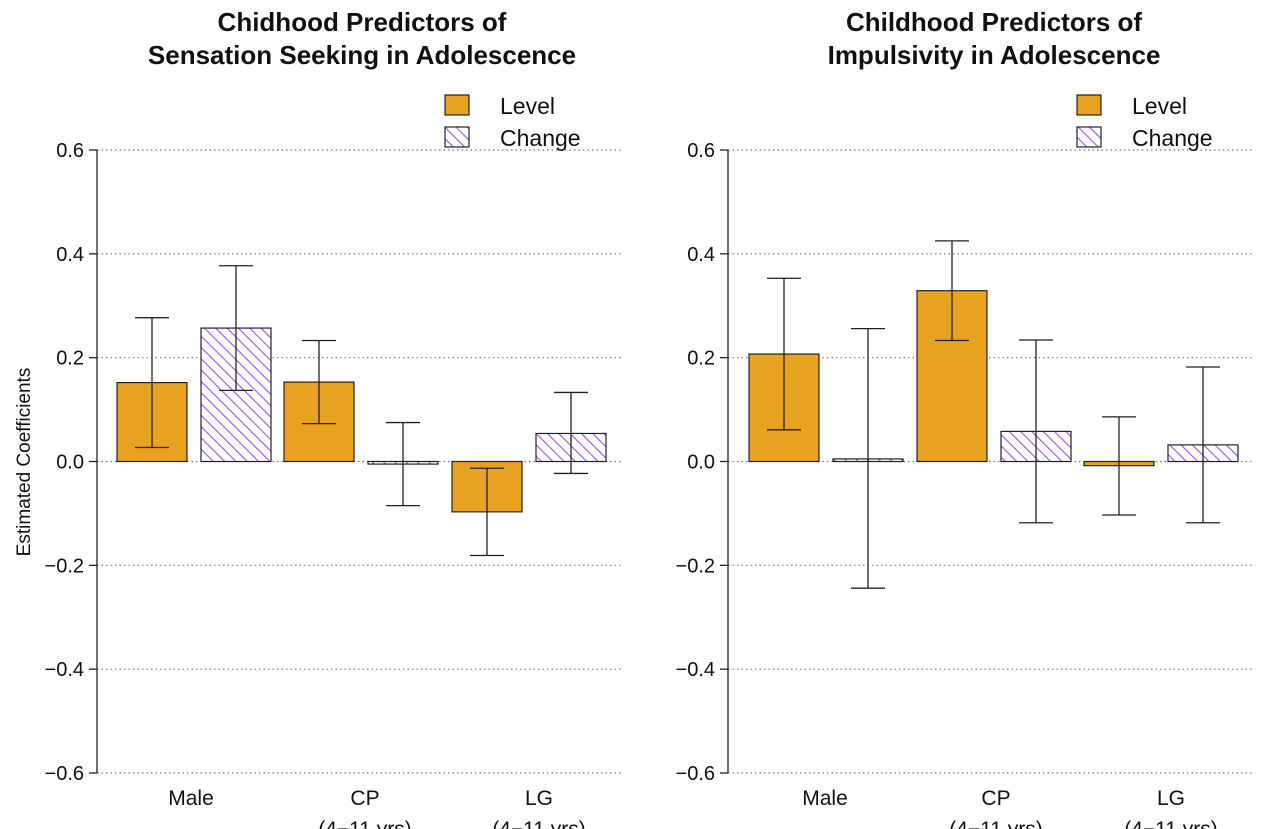  I want to click on chart-title: Sensation Seeking in Adolescence, so click(362, 55).